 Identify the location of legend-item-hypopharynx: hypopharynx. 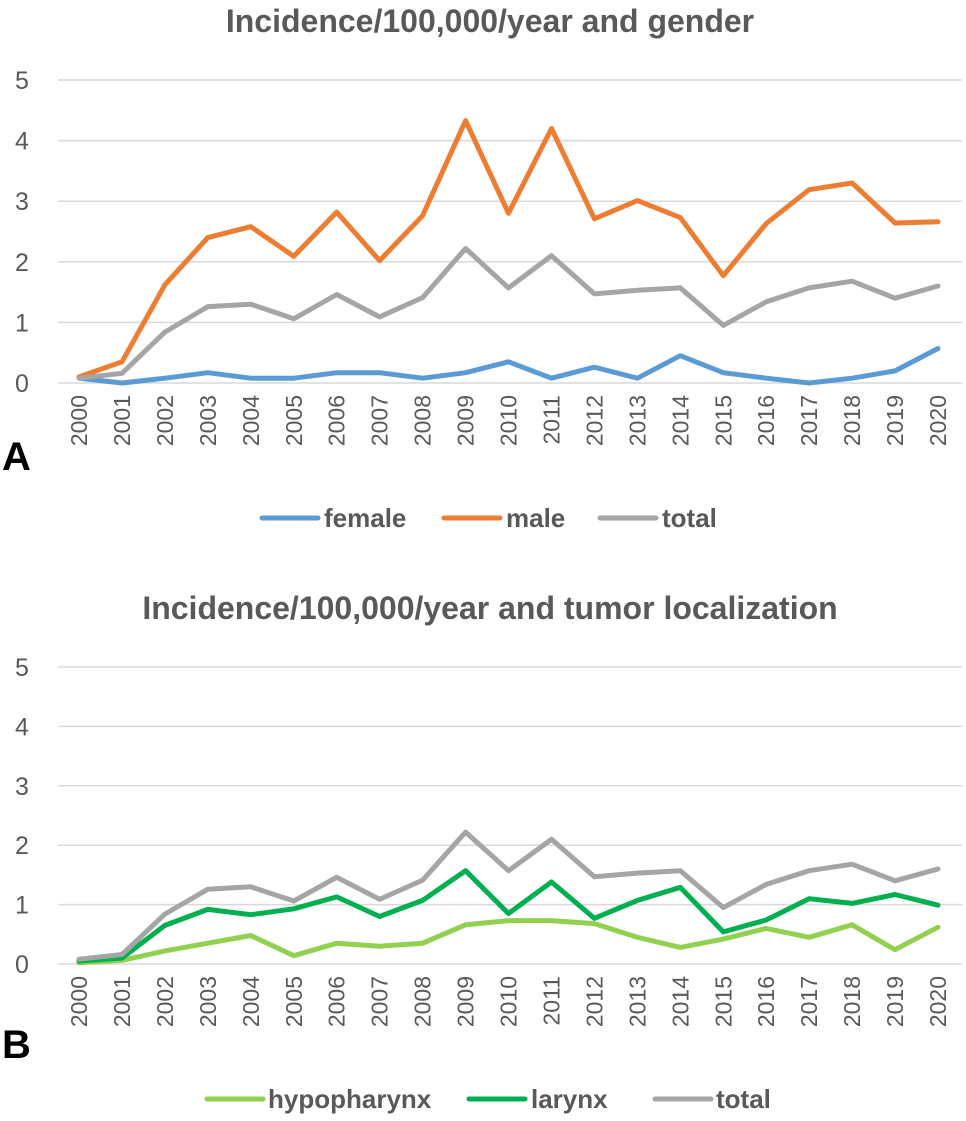
(318, 1099).